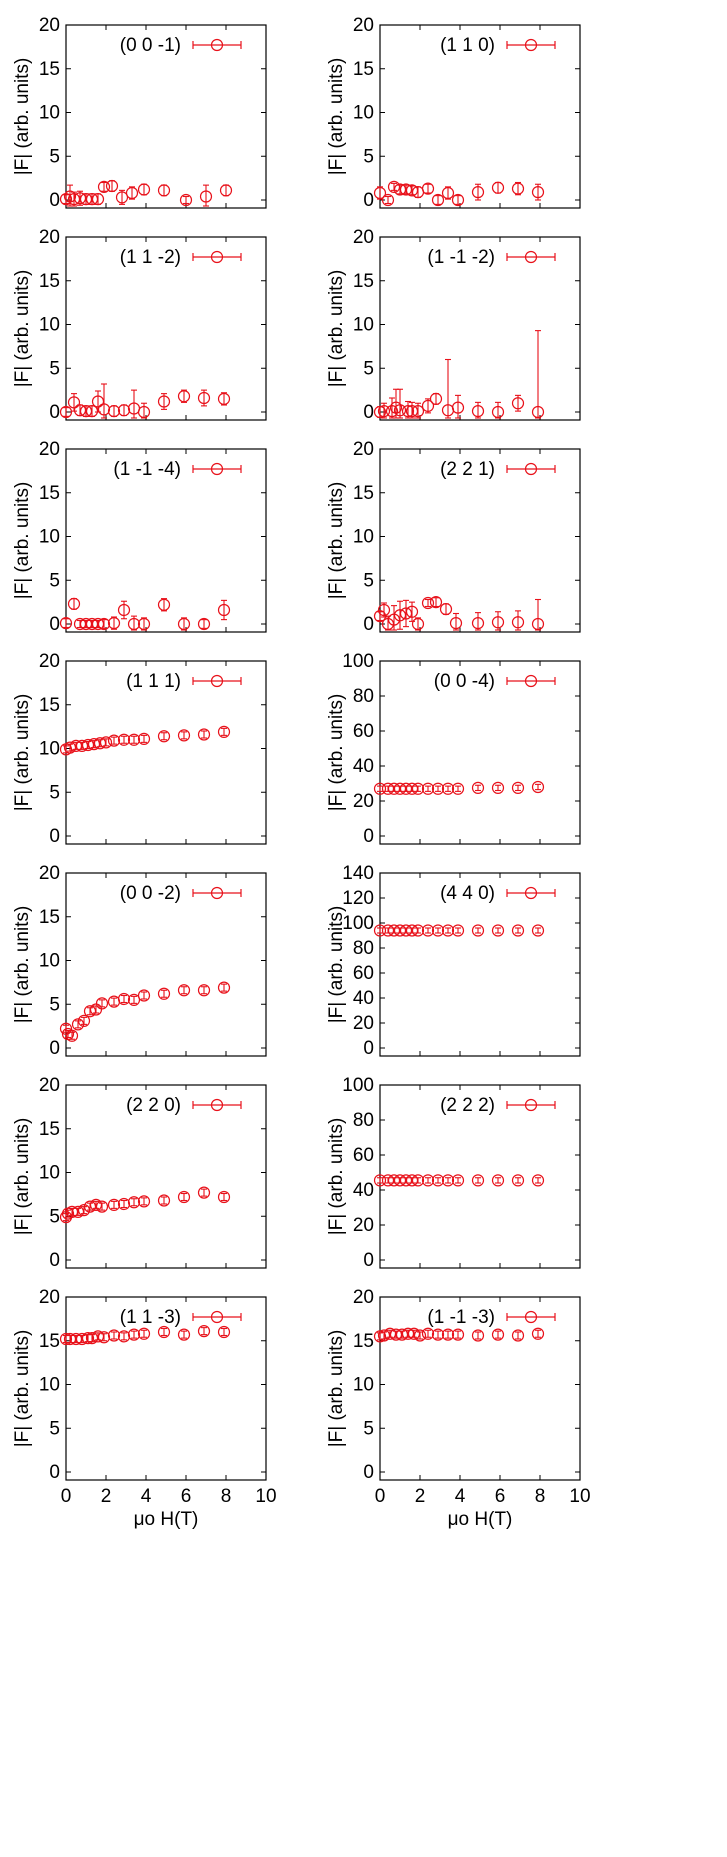 This screenshot has width=727, height=1857. Describe the element at coordinates (480, 1519) in the screenshot. I see `x-axis-label: μo H(T)` at that location.